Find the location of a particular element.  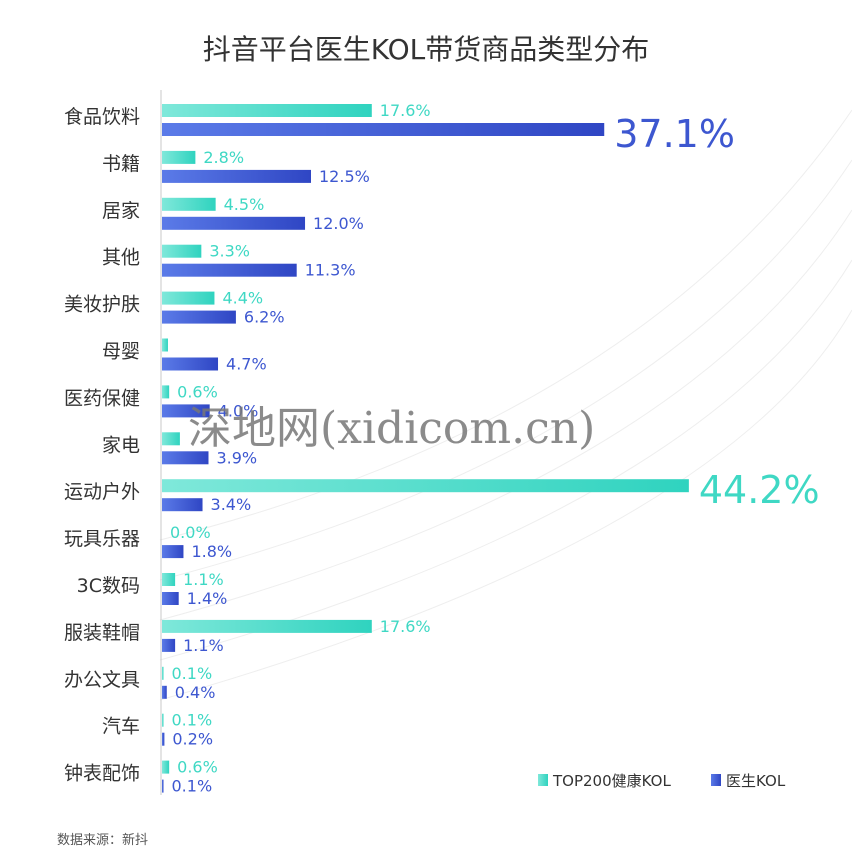

data-label-top200: 2.8% is located at coordinates (223, 157).